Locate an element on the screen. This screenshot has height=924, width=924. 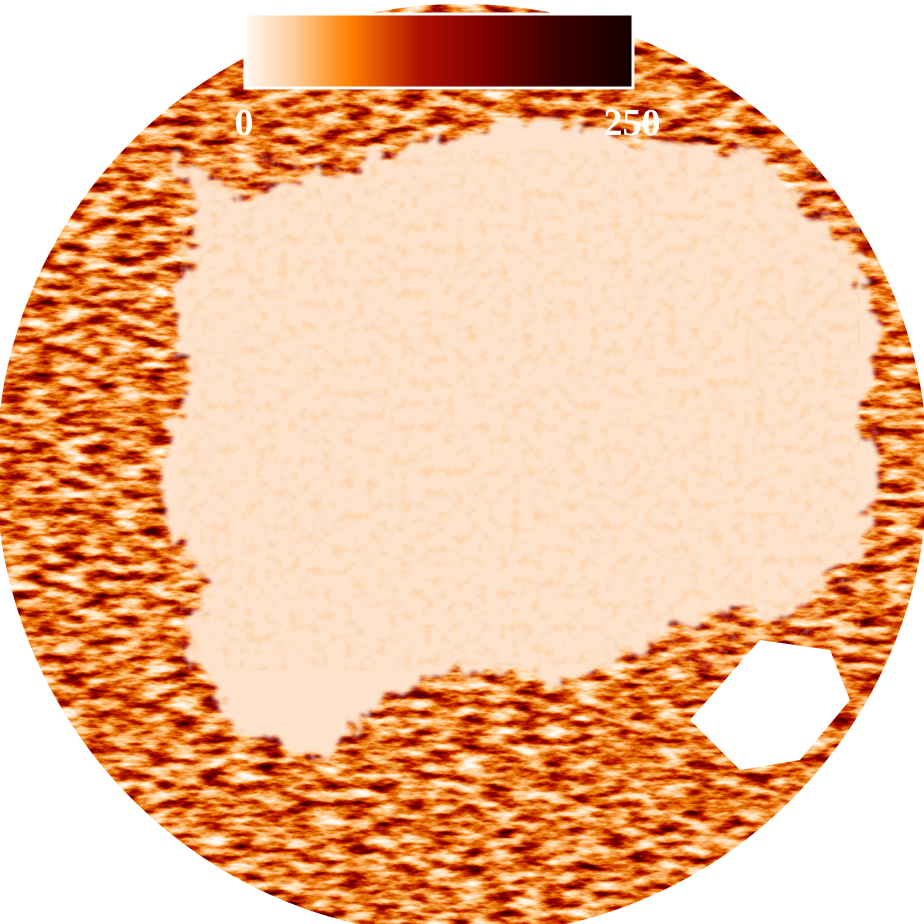
colorbar is located at coordinates (439, 51).